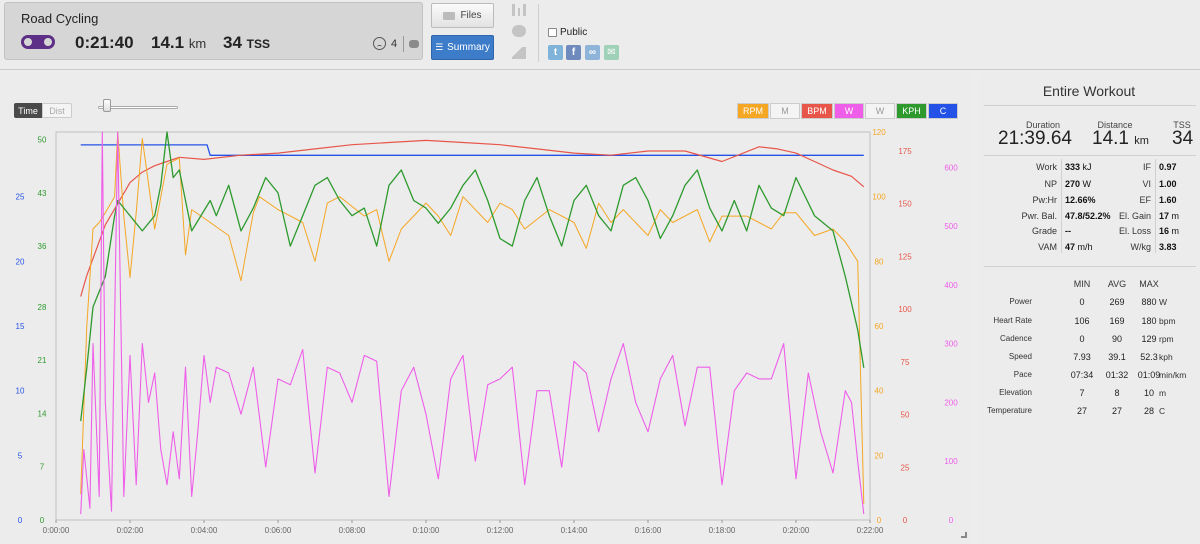 The width and height of the screenshot is (1200, 544). I want to click on unit: rpm, so click(1166, 339).